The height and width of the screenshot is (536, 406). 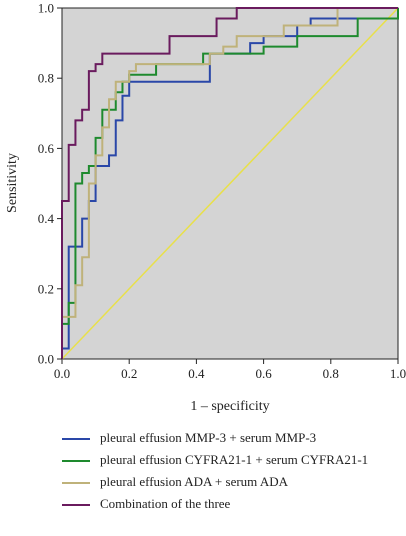 What do you see at coordinates (46, 148) in the screenshot?
I see `y-tick-label: 0.6` at bounding box center [46, 148].